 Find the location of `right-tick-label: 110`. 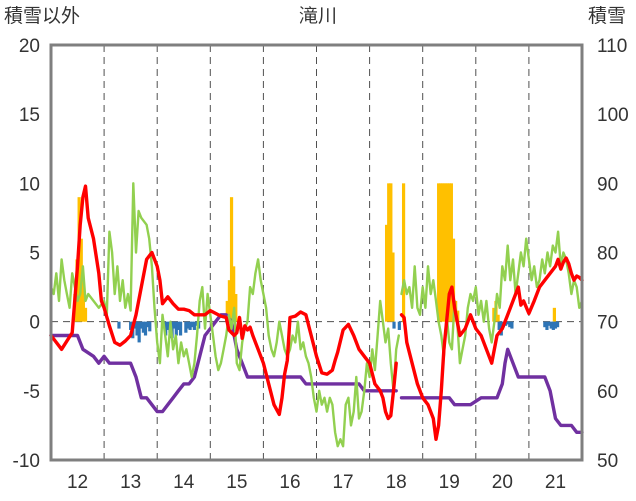

right-tick-label: 110 is located at coordinates (612, 46).